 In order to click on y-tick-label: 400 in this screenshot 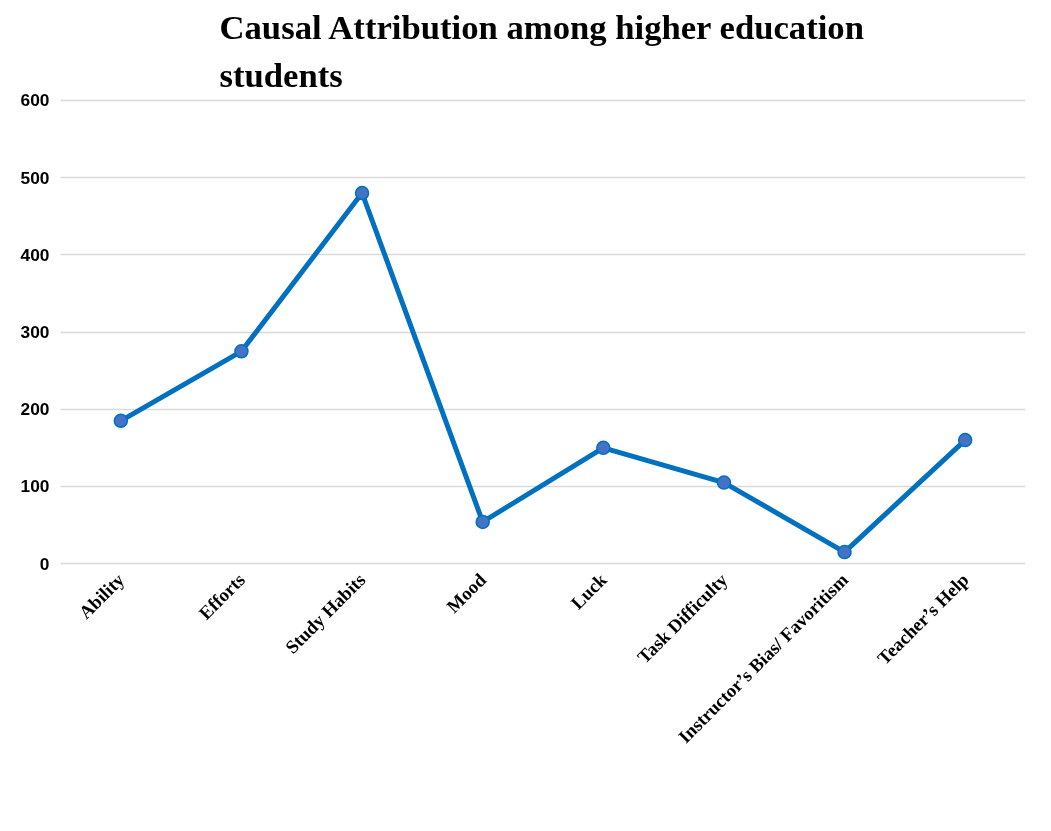, I will do `click(35, 254)`.